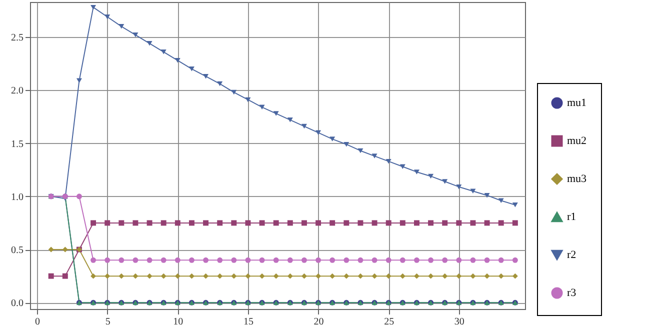 The height and width of the screenshot is (336, 647). What do you see at coordinates (17, 38) in the screenshot?
I see `y-tick-label: 2.5` at bounding box center [17, 38].